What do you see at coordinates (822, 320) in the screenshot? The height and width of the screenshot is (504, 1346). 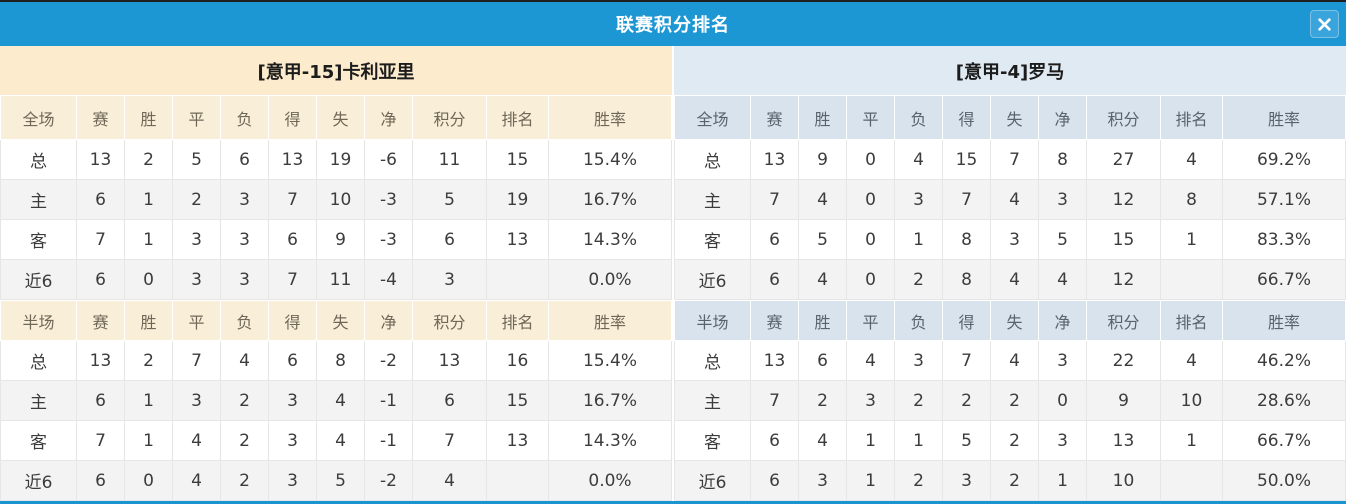 I see `column-header: 胜` at bounding box center [822, 320].